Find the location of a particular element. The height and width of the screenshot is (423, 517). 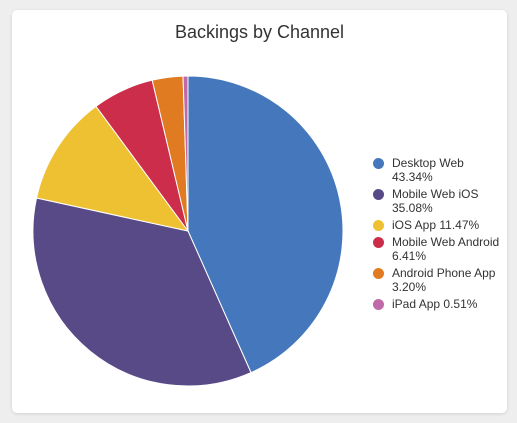

legend-label: iOS App 11.47% is located at coordinates (436, 225).